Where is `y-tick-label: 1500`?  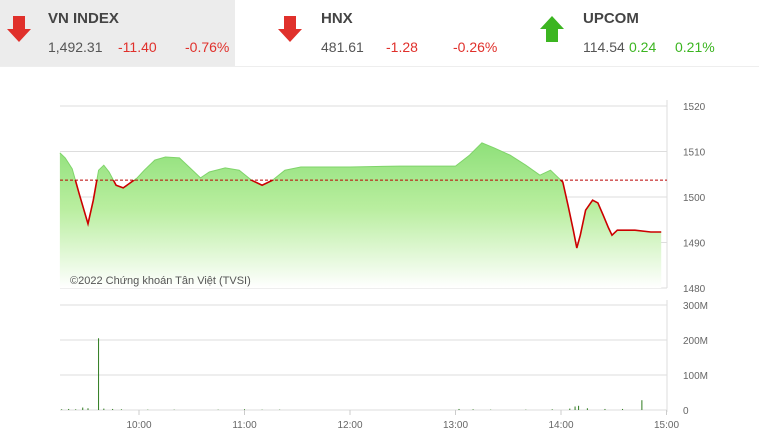 y-tick-label: 1500 is located at coordinates (694, 198).